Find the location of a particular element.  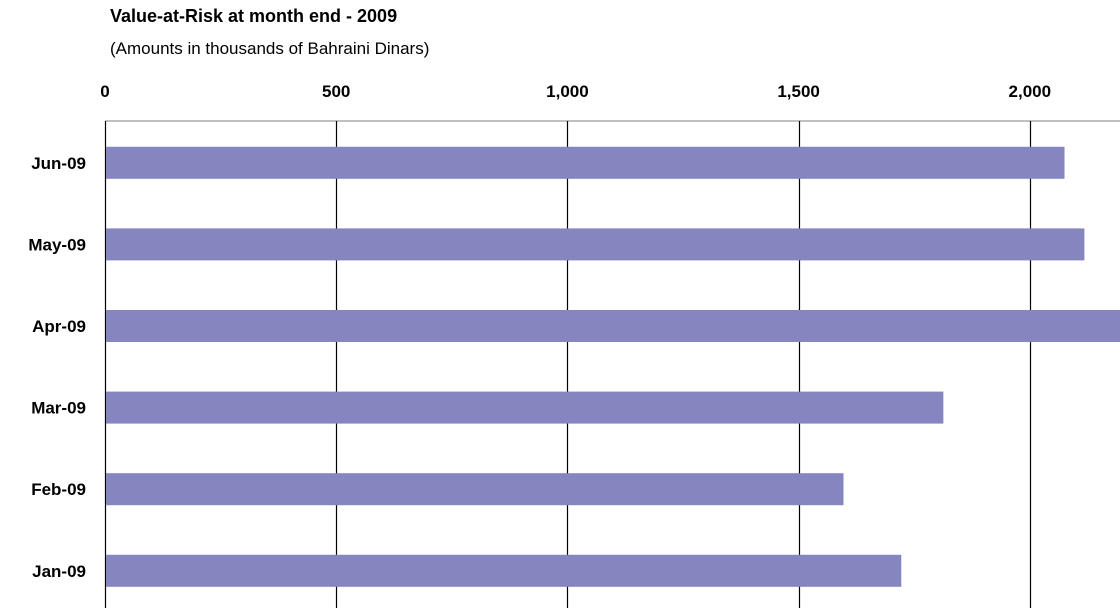

x-tick-label: 0 is located at coordinates (104, 91).